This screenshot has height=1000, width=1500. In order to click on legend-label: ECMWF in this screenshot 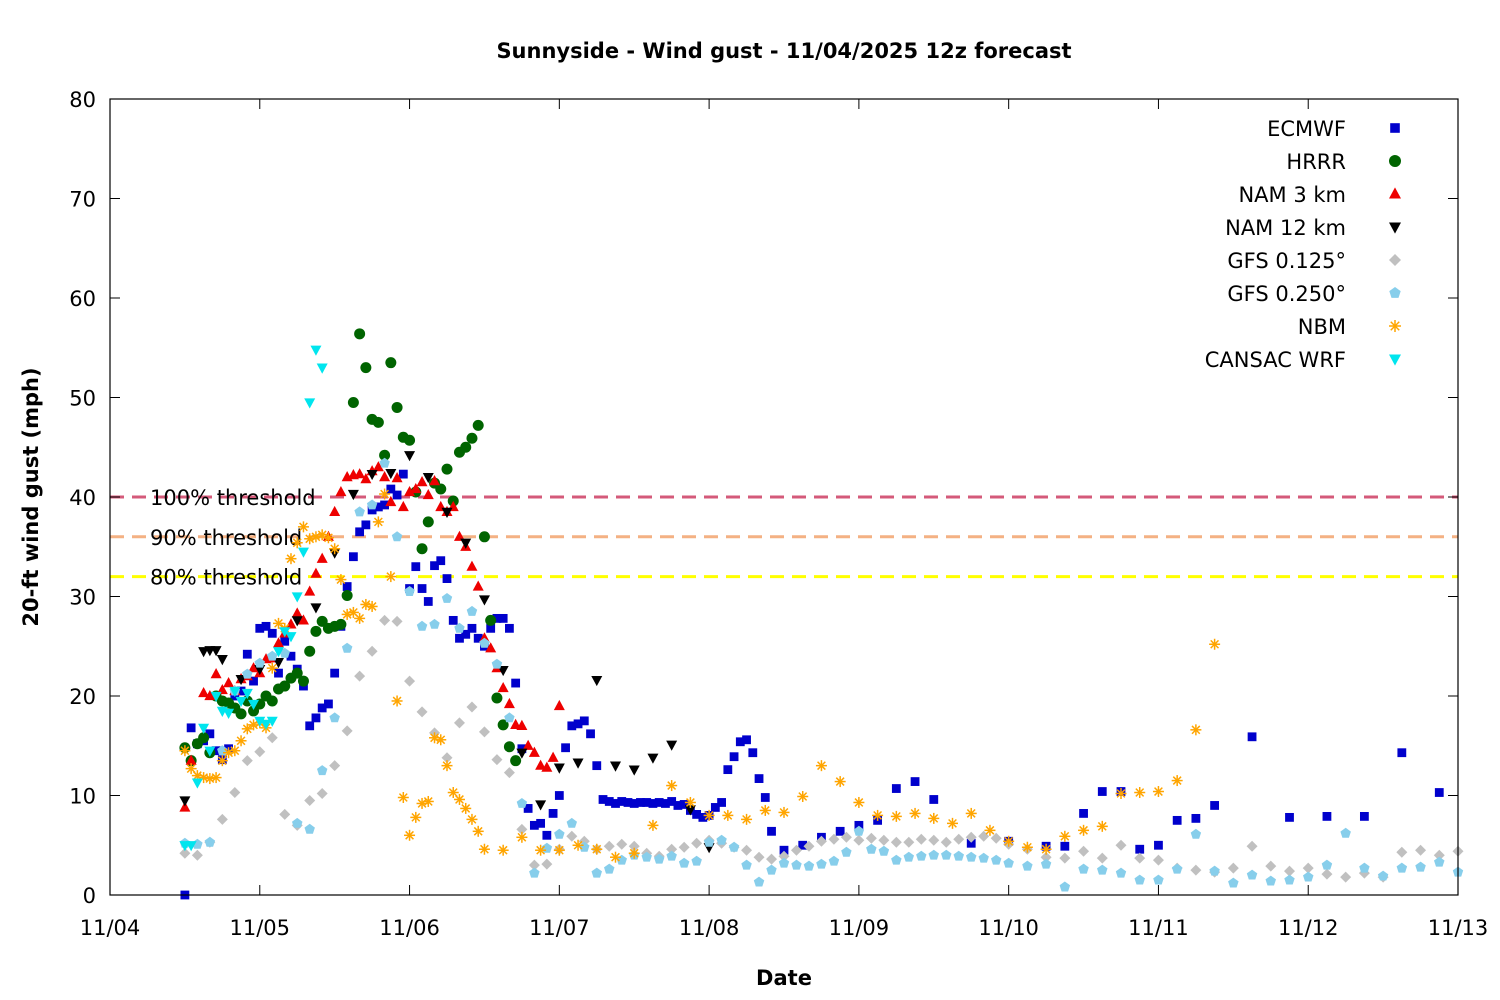, I will do `click(1306, 129)`.